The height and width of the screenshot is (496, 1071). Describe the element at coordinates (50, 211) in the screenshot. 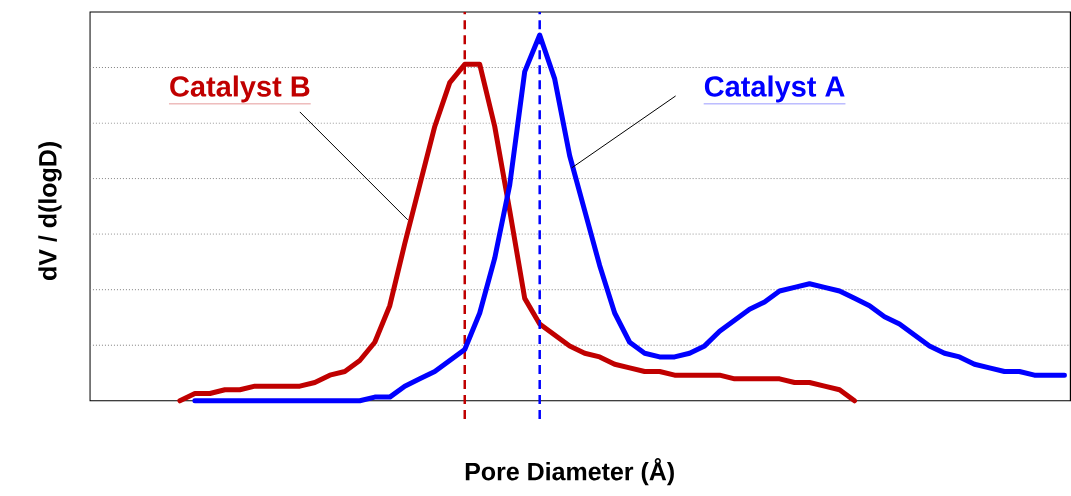

I see `y-axis-title: dV / d(logD)` at that location.